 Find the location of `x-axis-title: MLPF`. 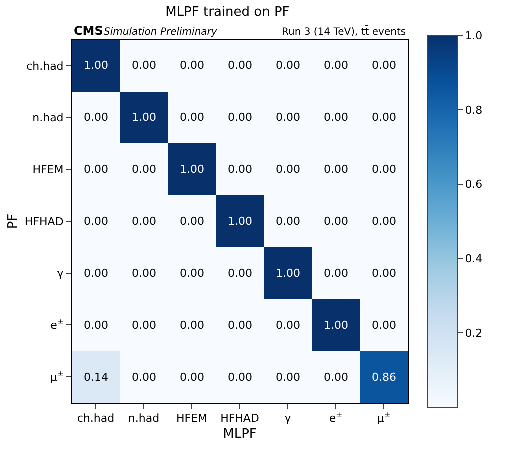

x-axis-title: MLPF is located at coordinates (240, 434).